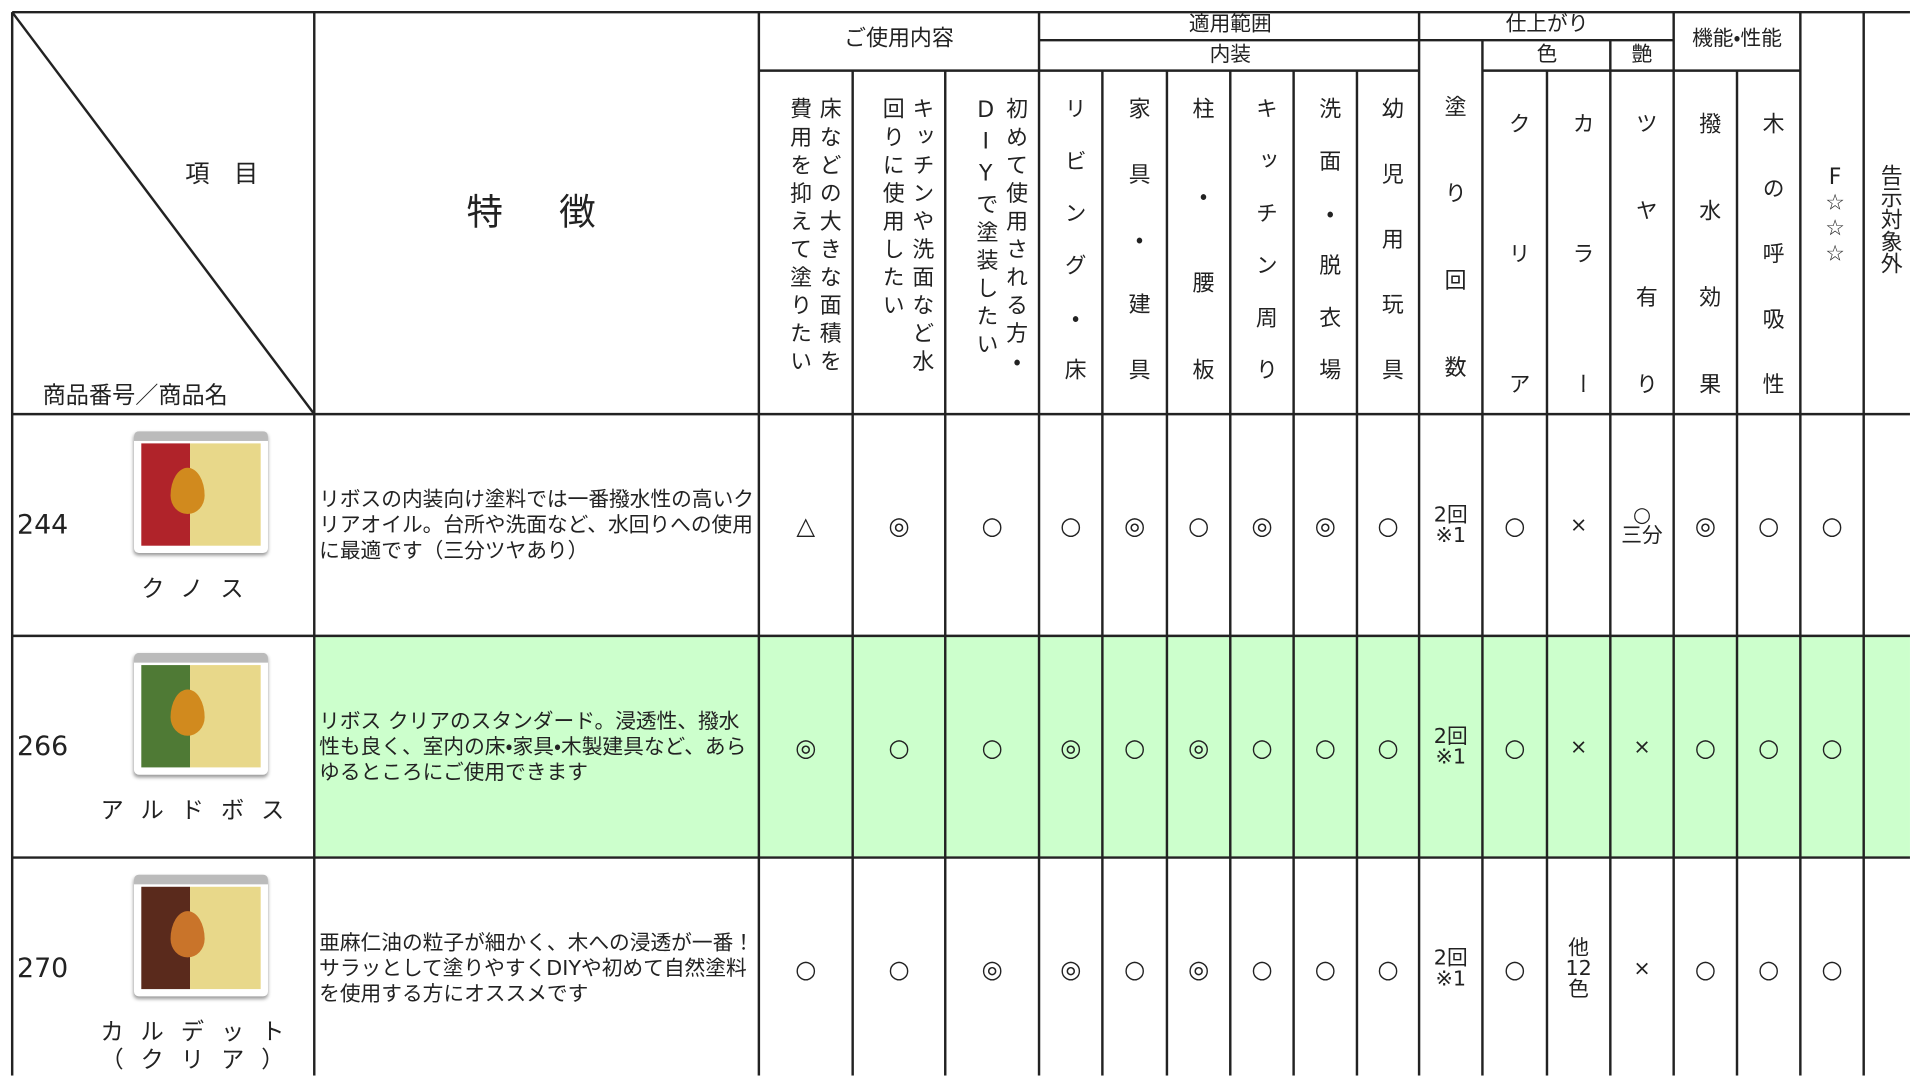 This screenshot has width=1910, height=1076. Describe the element at coordinates (1771, 253) in the screenshot. I see `column-header: 木の呼吸性` at that location.